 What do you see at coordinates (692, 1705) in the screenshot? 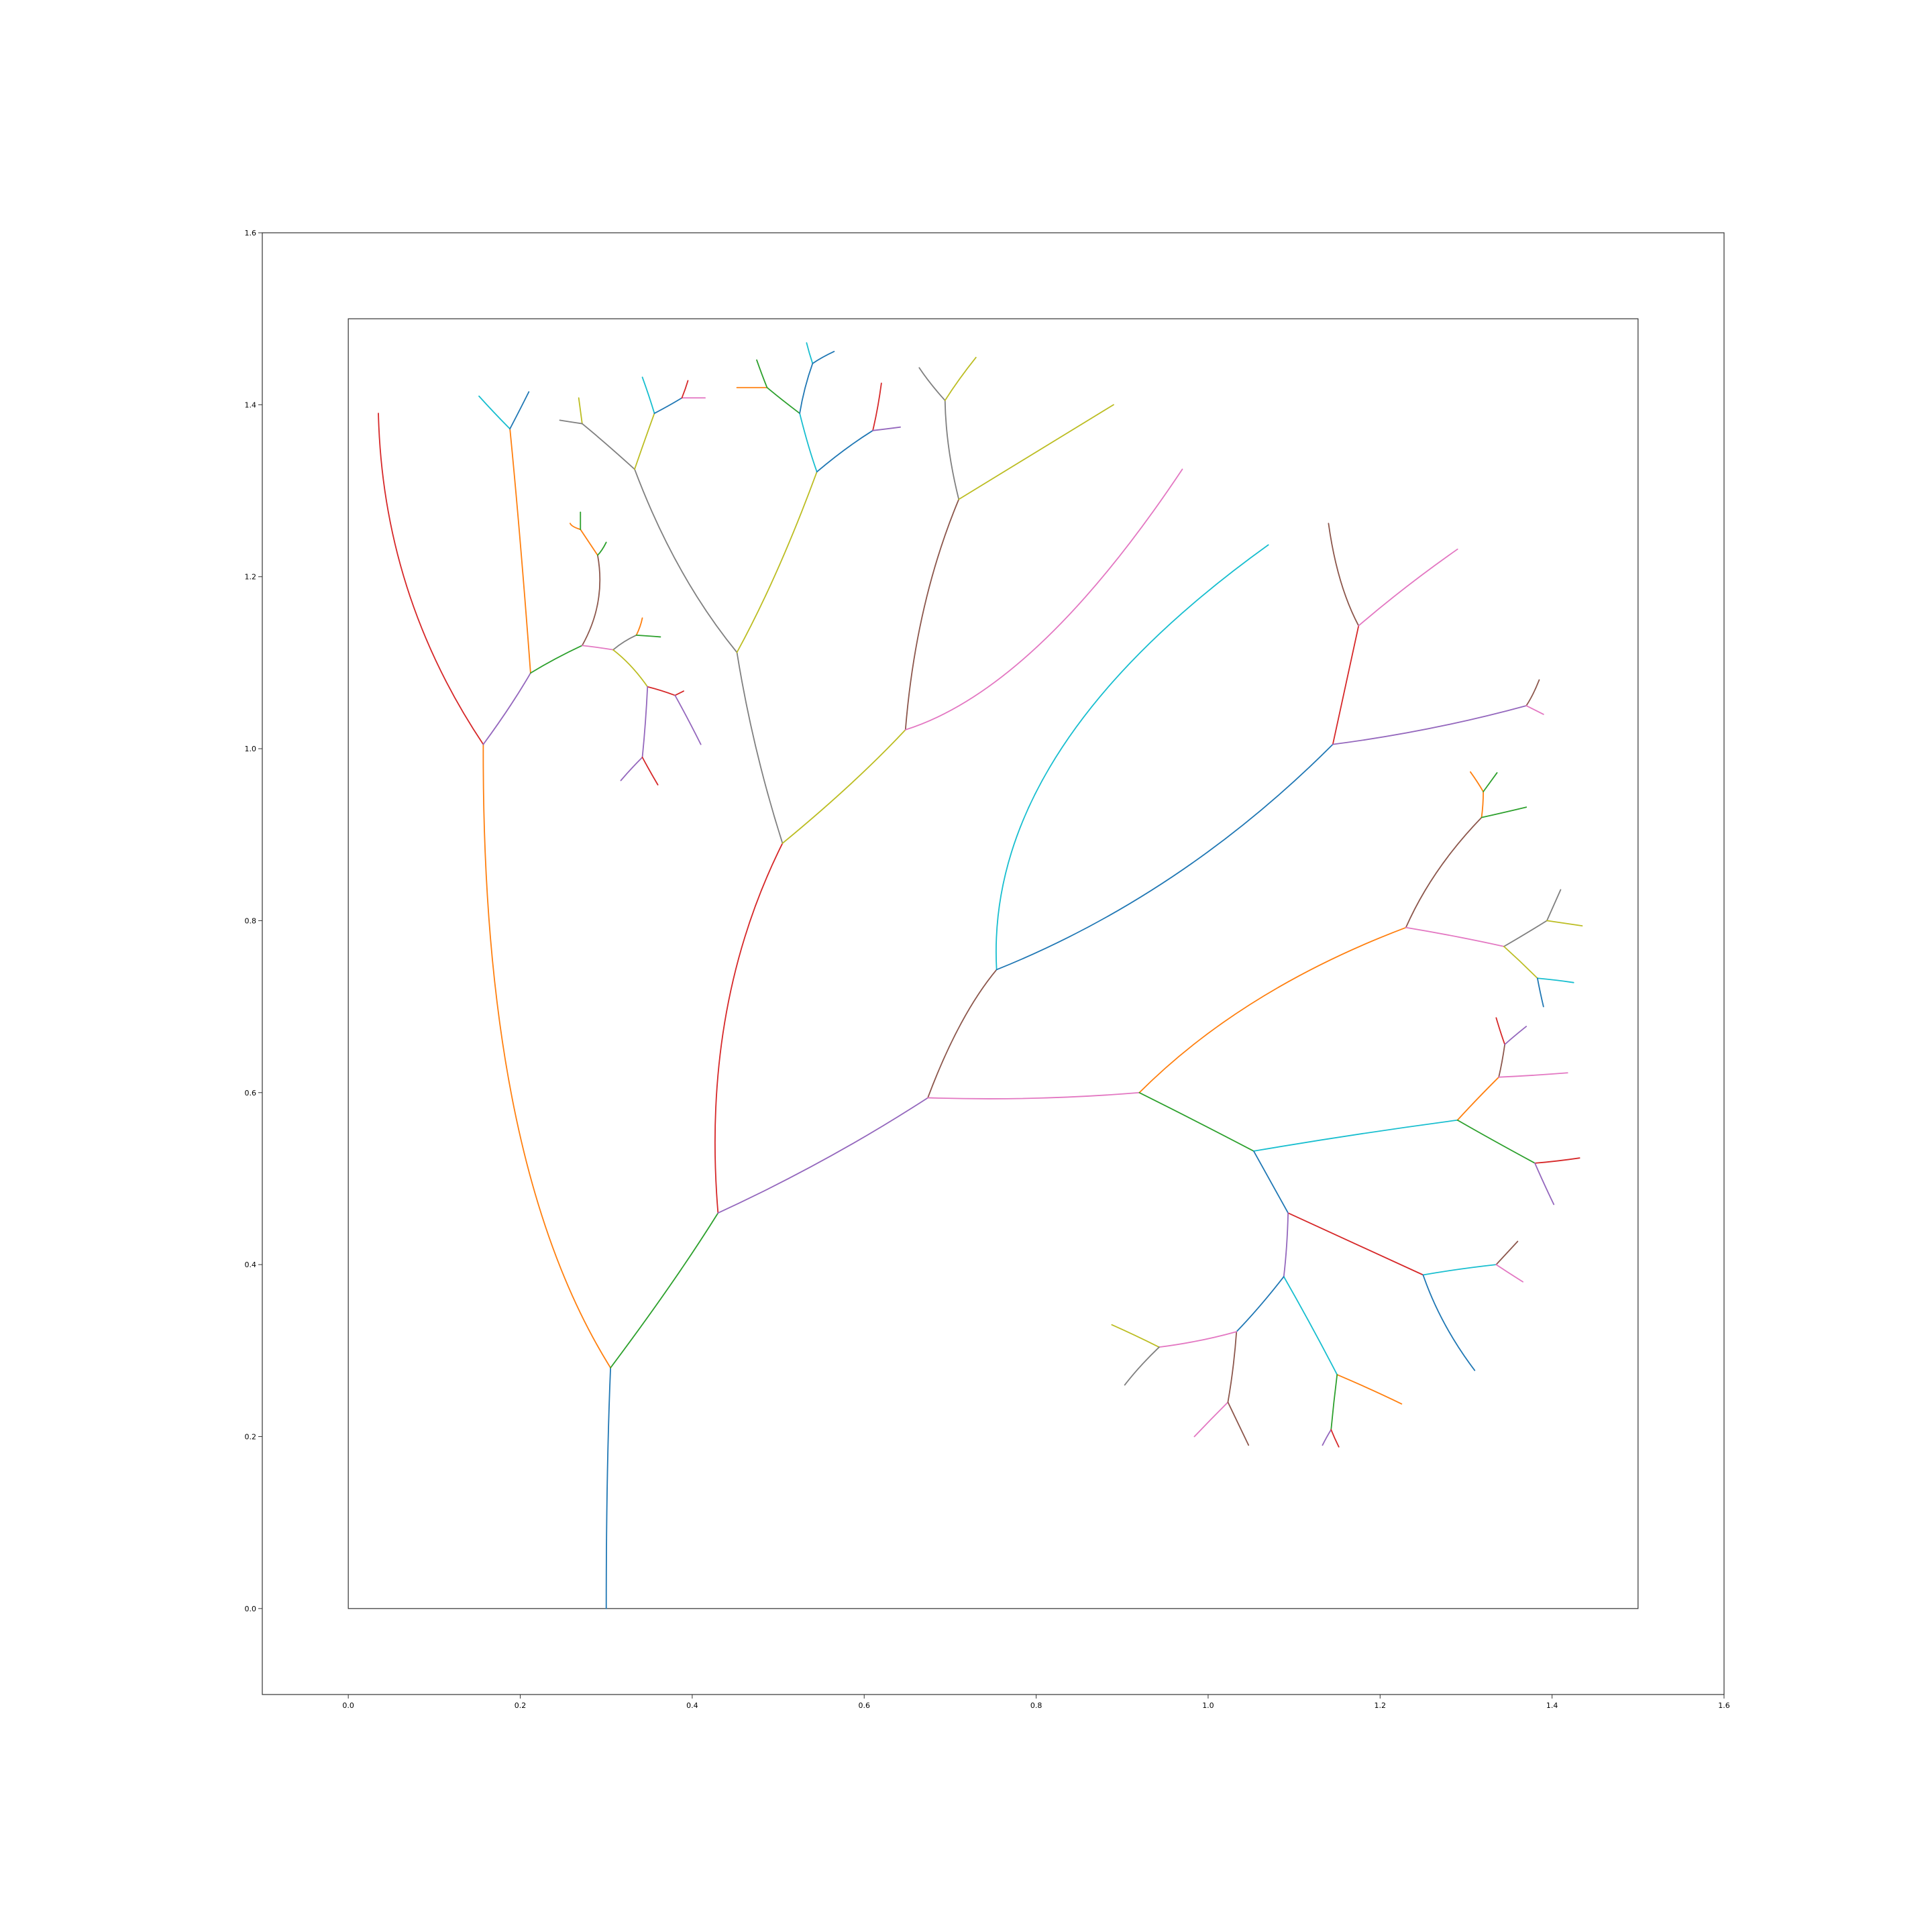
I see `x-tick-label: 0.4` at bounding box center [692, 1705].